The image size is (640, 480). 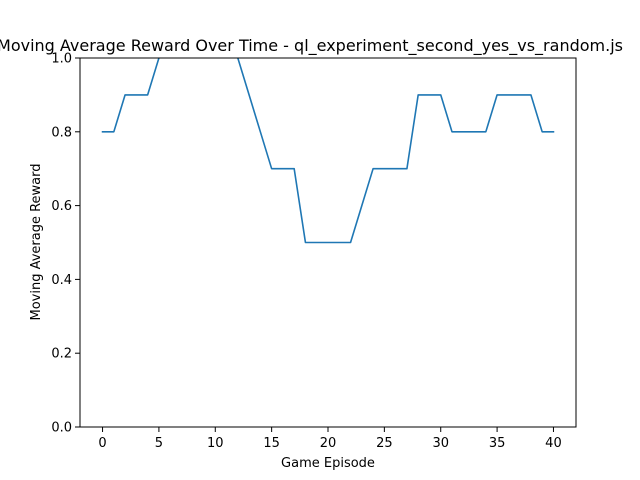 I want to click on y-axis-ticks: 0.0 0.2 0.4 0.6 0.8 1.0, so click(x=65, y=244).